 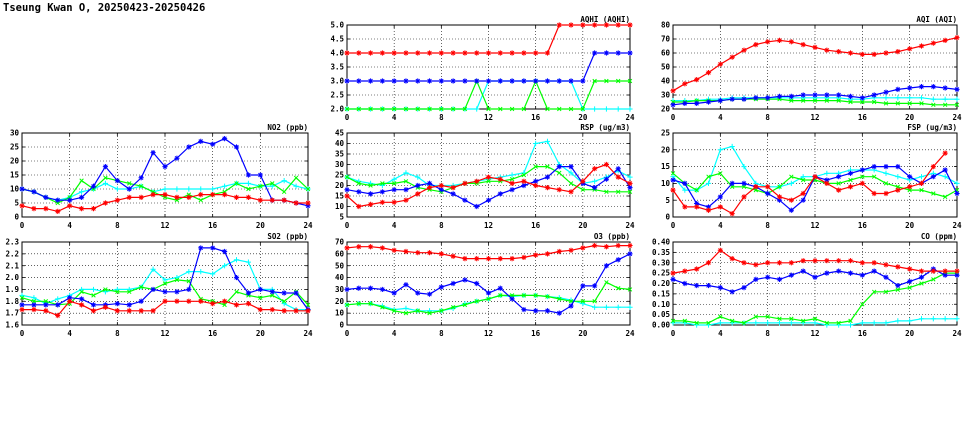 I want to click on no2-plot-frame, so click(x=165, y=175).